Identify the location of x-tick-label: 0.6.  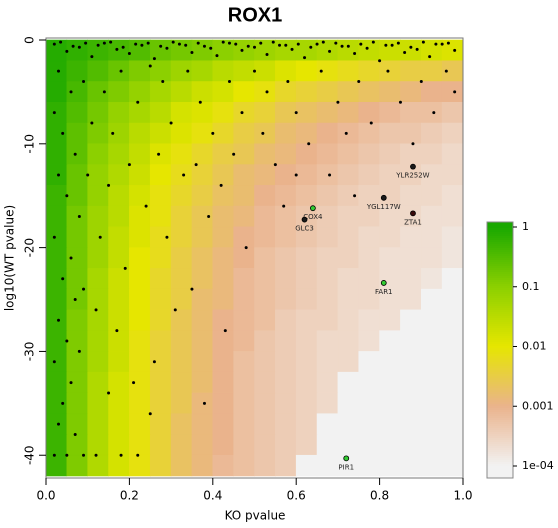
(296, 496).